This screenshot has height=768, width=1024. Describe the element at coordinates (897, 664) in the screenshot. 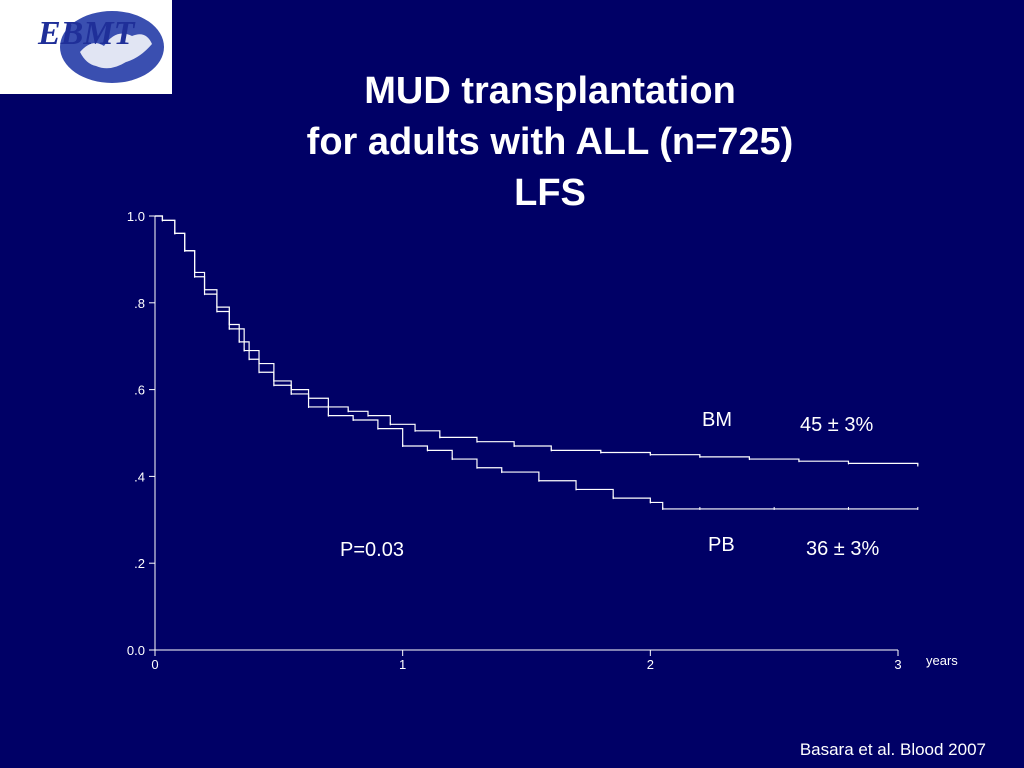

I see `x-tick-label: 3` at that location.